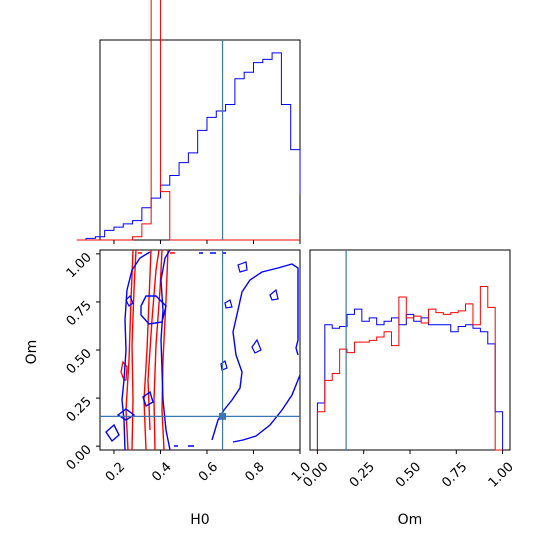  I want to click on om-histogram-panel, so click(410, 350).